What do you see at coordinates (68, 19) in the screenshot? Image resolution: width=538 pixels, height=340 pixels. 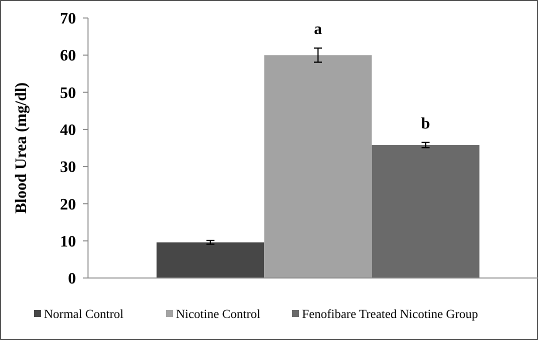 I see `y-tick-label: 70` at bounding box center [68, 19].